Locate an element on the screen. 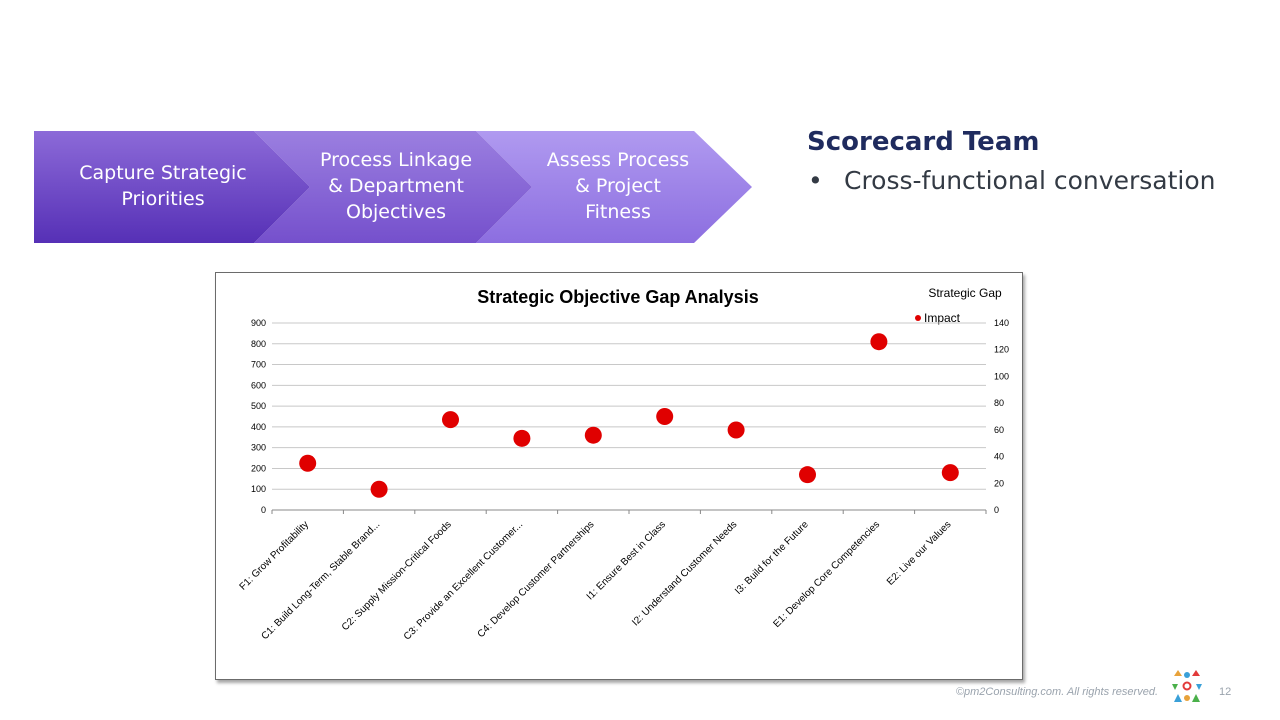 The height and width of the screenshot is (720, 1280). y-left-tick-label: 700 is located at coordinates (258, 365).